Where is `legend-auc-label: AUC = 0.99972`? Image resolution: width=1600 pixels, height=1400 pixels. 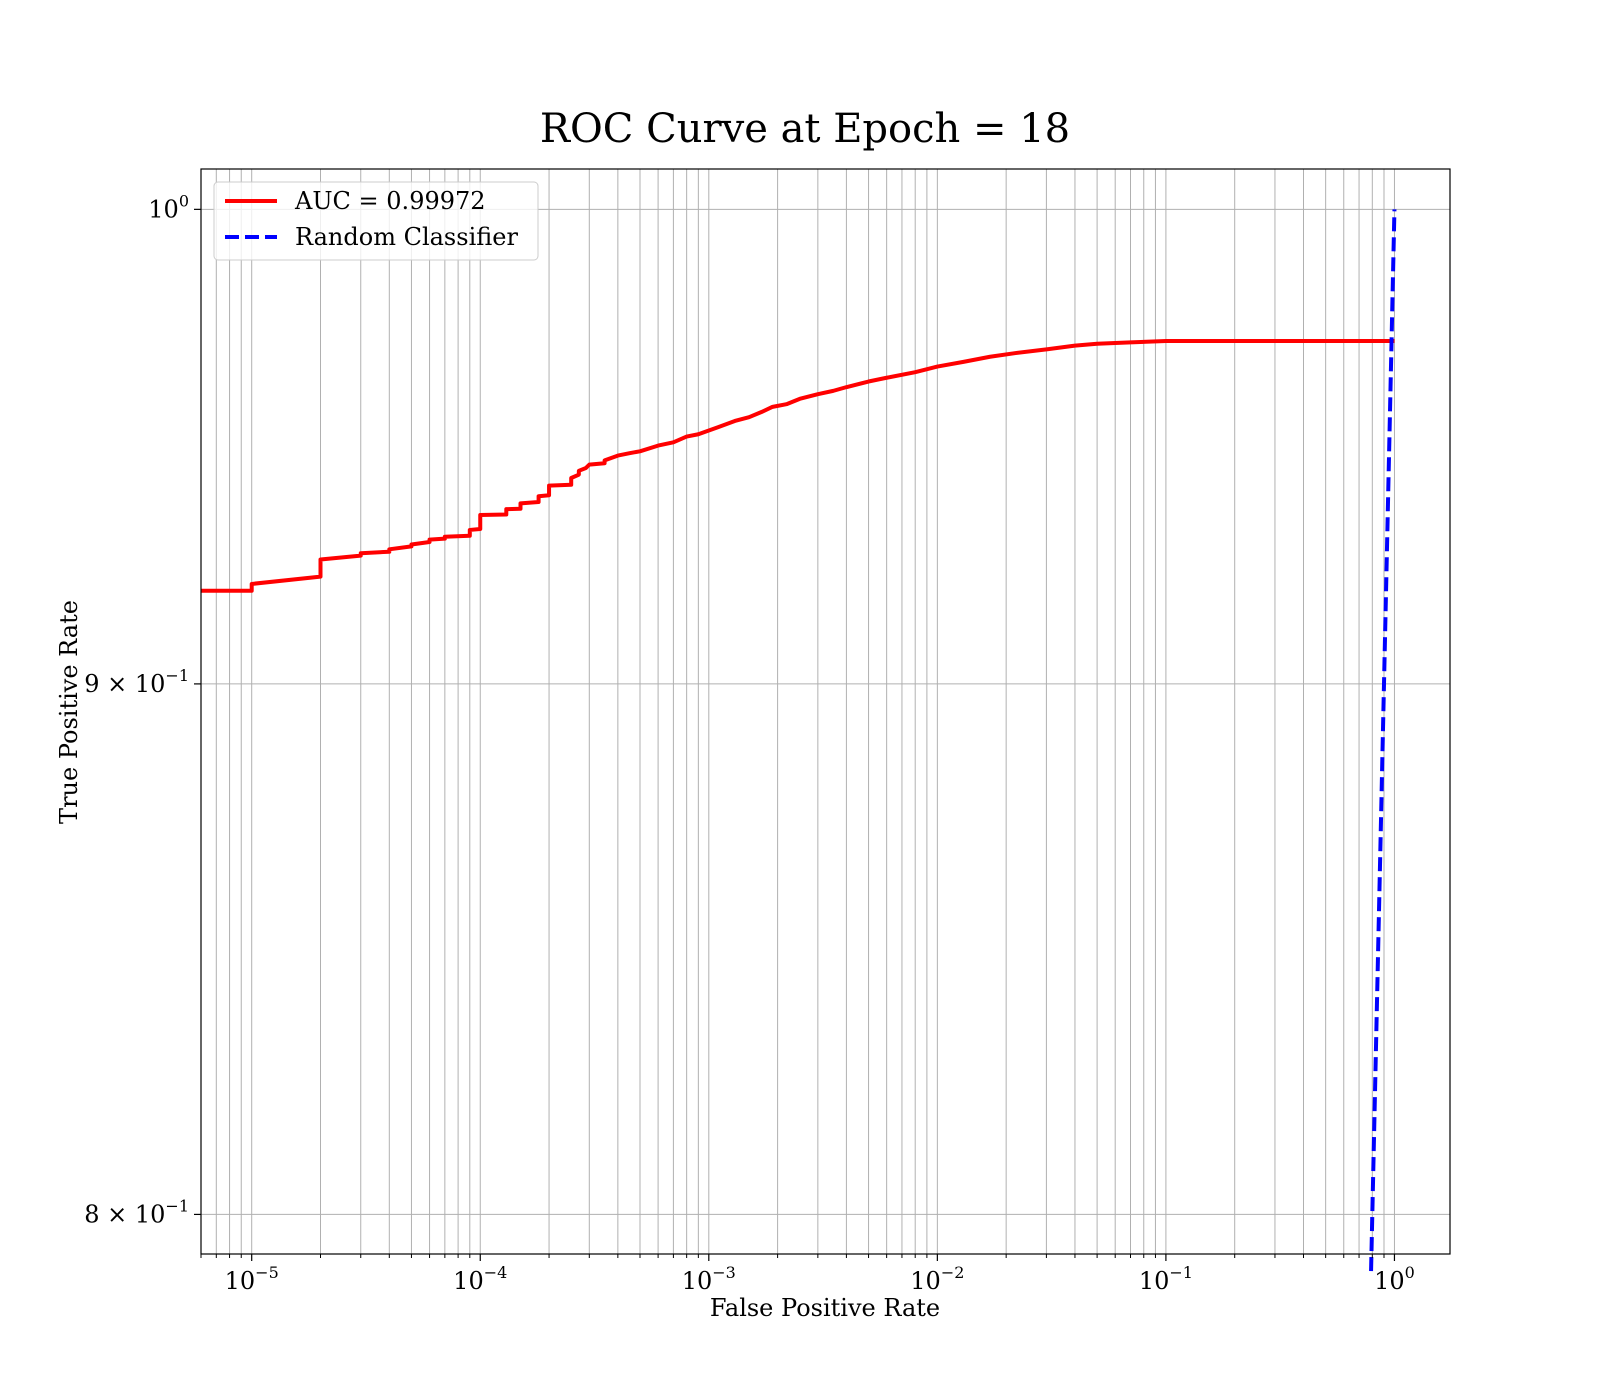
legend-auc-label: AUC = 0.99972 is located at coordinates (390, 201).